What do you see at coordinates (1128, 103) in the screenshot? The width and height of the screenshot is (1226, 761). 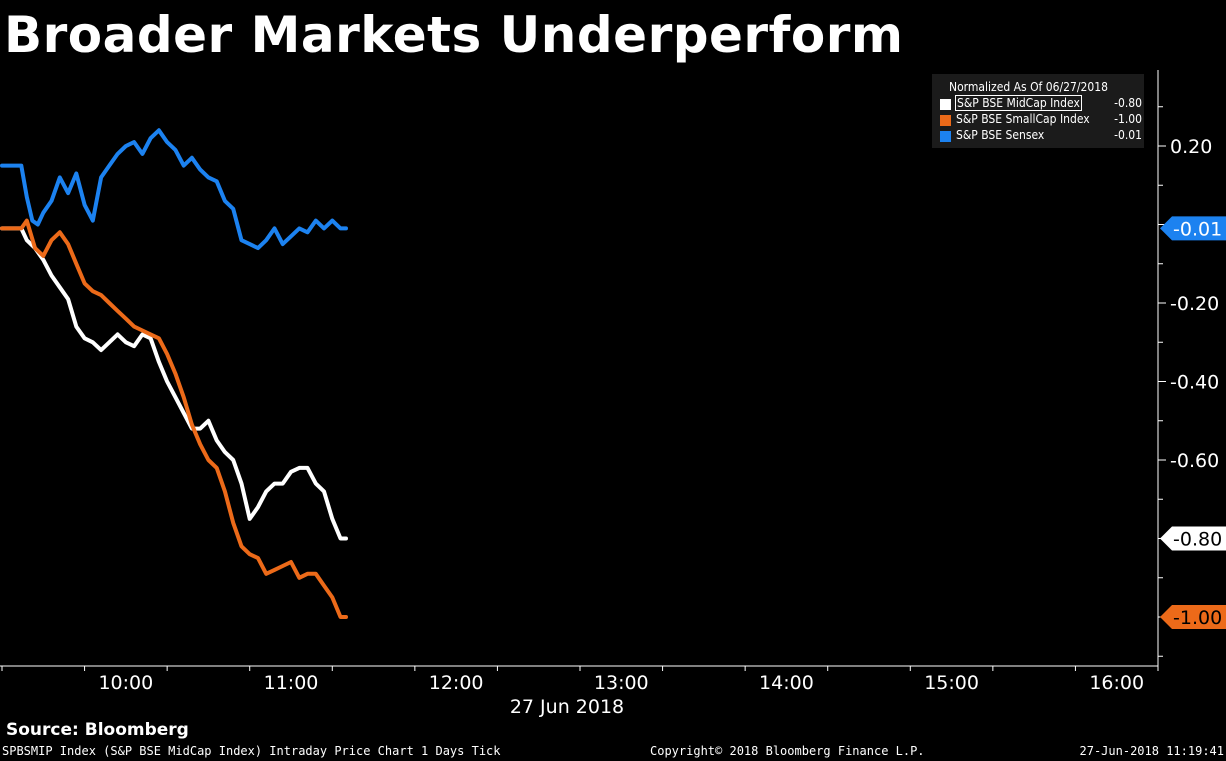 I see `legend-value: -0.80` at bounding box center [1128, 103].